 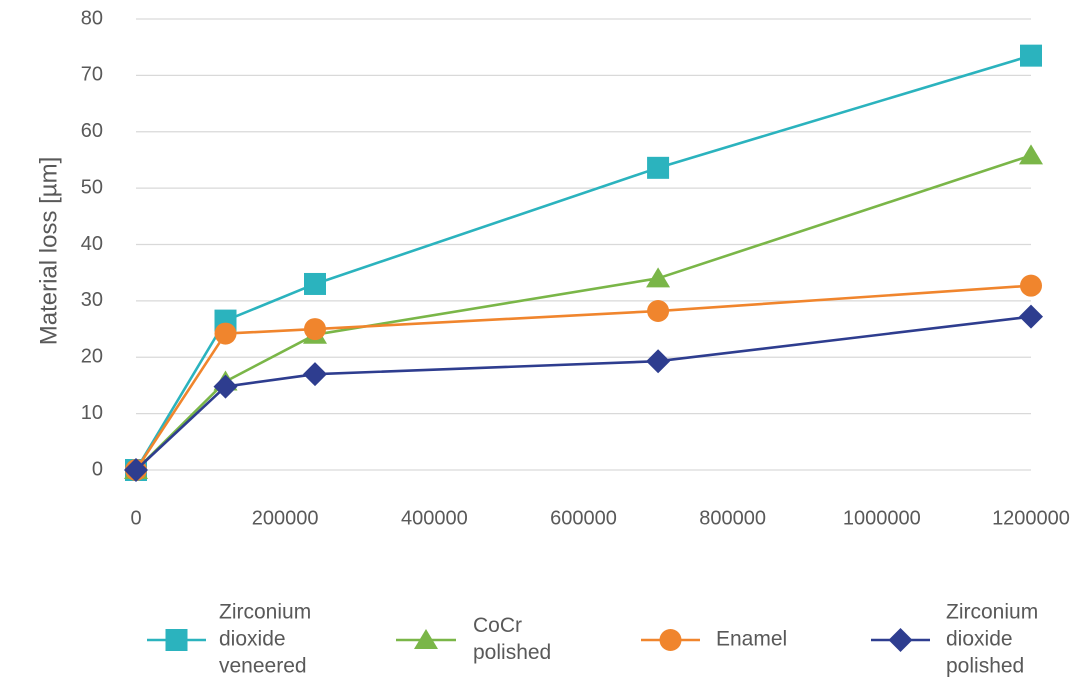 I want to click on y-tick-label: 50, so click(x=92, y=187).